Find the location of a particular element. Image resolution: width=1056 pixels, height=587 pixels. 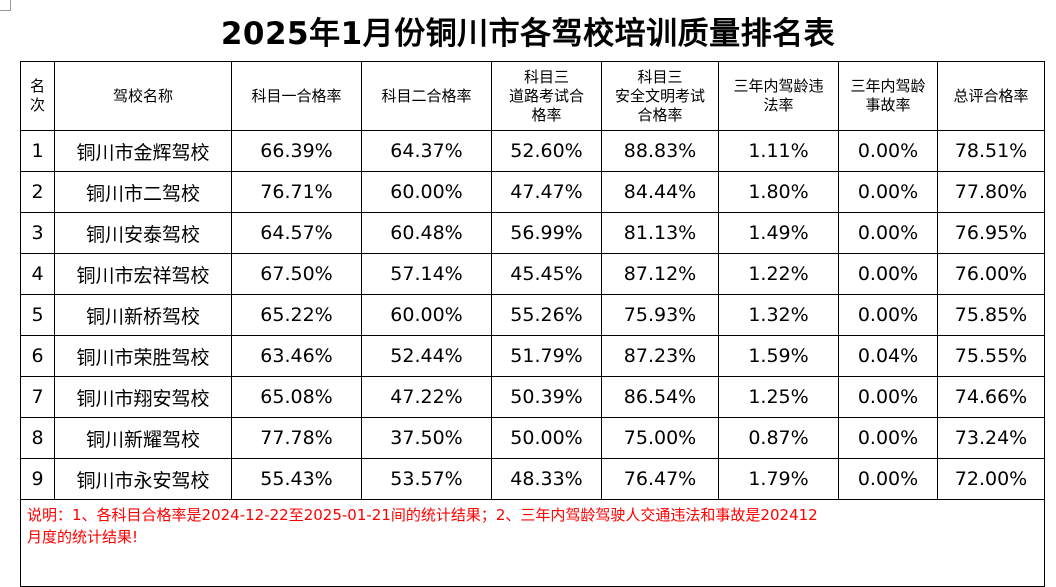

school-name-cell: 铜川市二驾校 is located at coordinates (143, 192).